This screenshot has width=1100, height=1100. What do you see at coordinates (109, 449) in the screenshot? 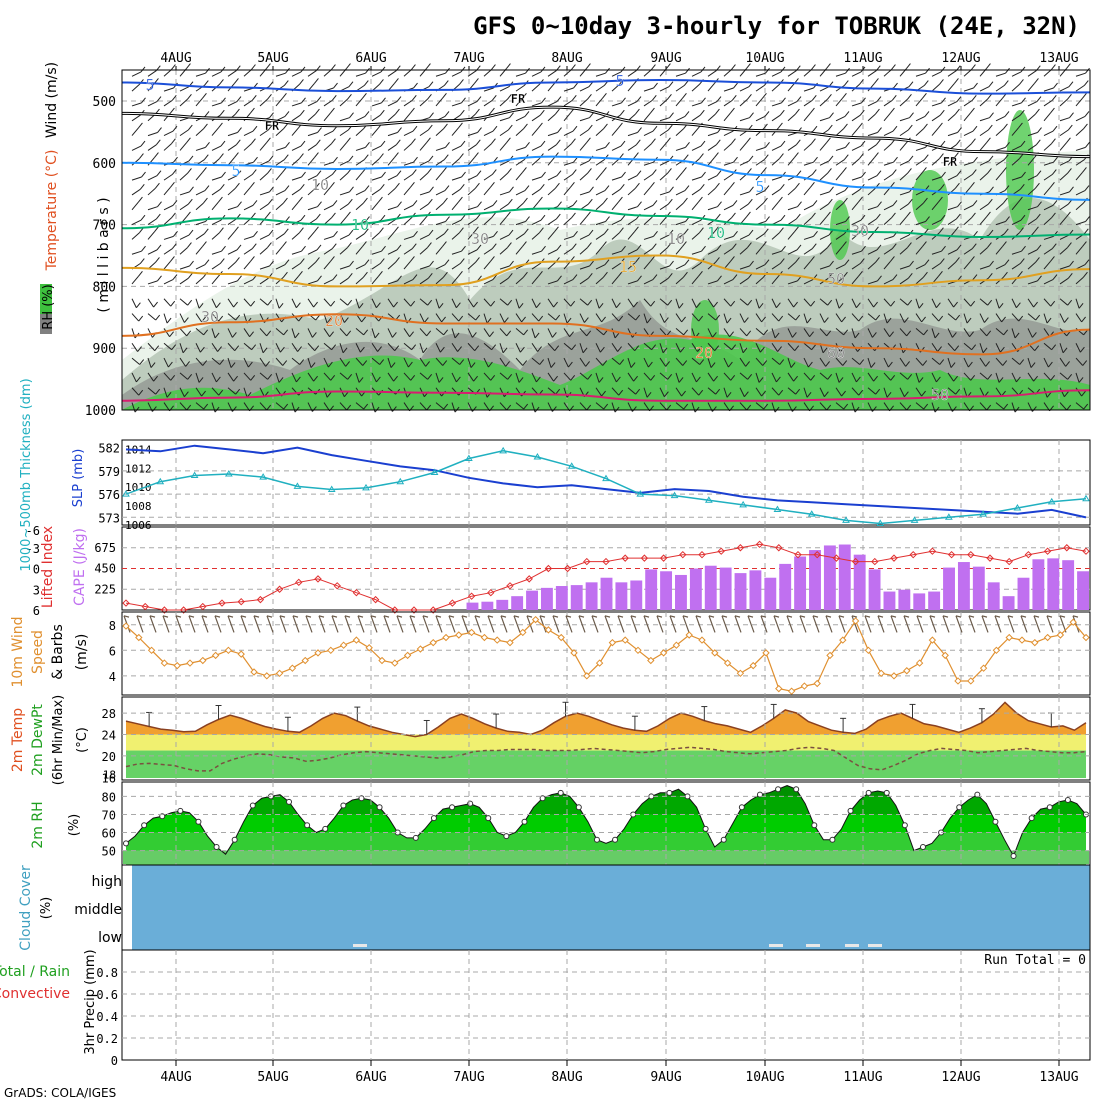
I see `slp-left-tick-0: 582` at bounding box center [109, 449].